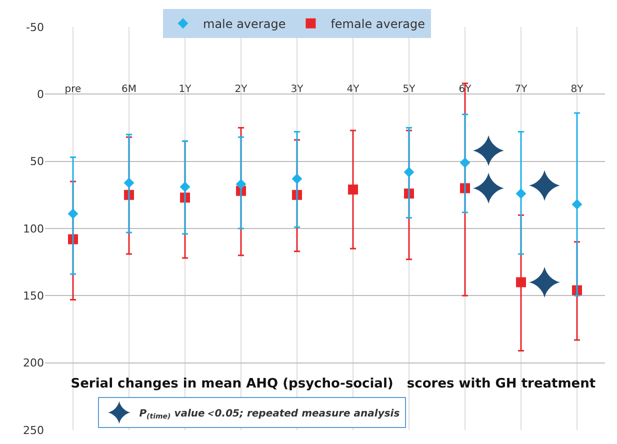 The image size is (617, 444). Describe the element at coordinates (269, 414) in the screenshot. I see `legend-label: P$_{(time)}$ value＜0.05; repeated measure analysis` at that location.